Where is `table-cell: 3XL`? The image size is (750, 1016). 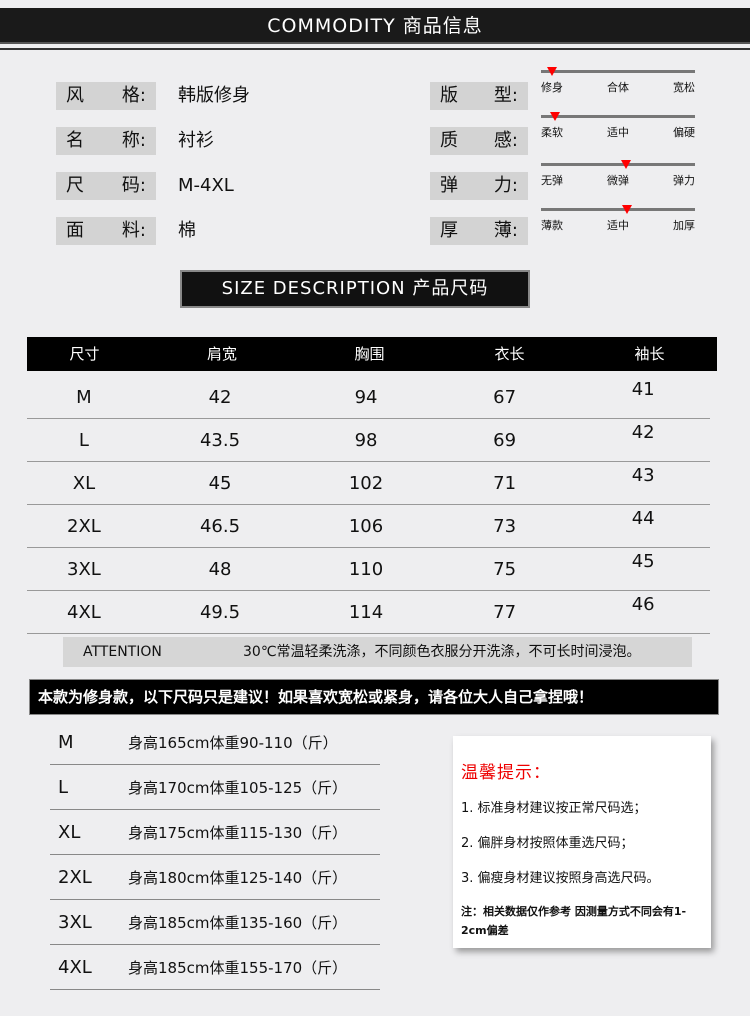 table-cell: 3XL is located at coordinates (84, 569).